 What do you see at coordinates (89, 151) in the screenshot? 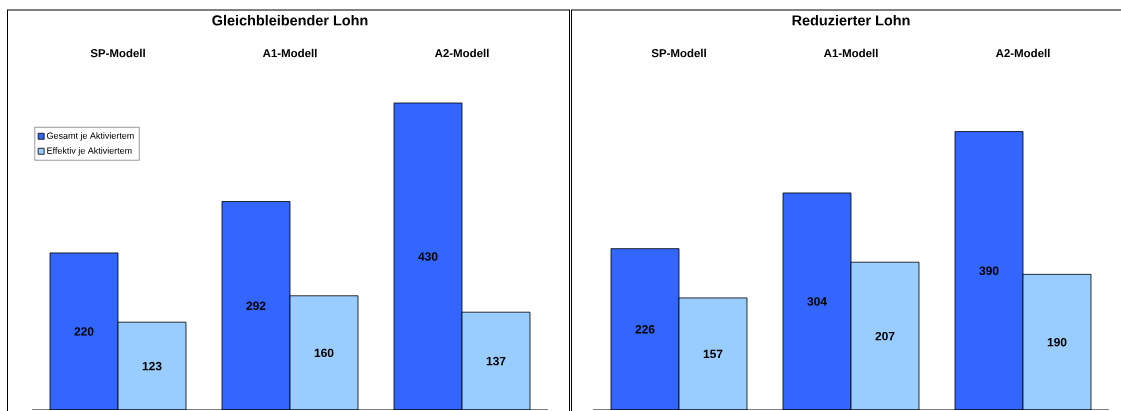
I see `legend-label: Effektiv je Aktiviertem` at bounding box center [89, 151].